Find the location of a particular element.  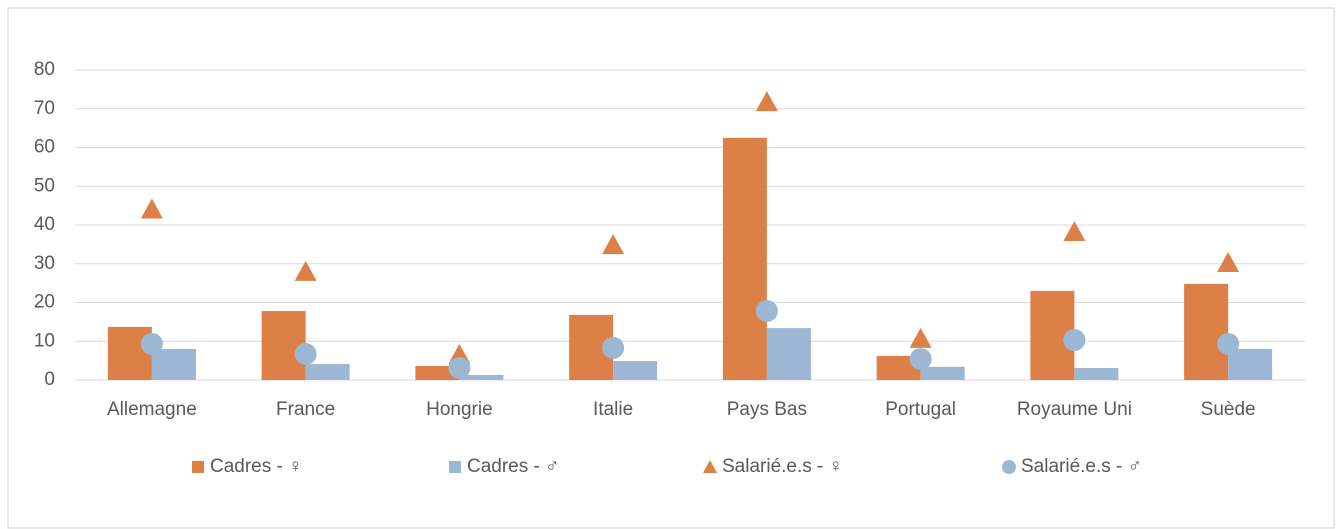

x-tick-label: Portugal is located at coordinates (920, 409).